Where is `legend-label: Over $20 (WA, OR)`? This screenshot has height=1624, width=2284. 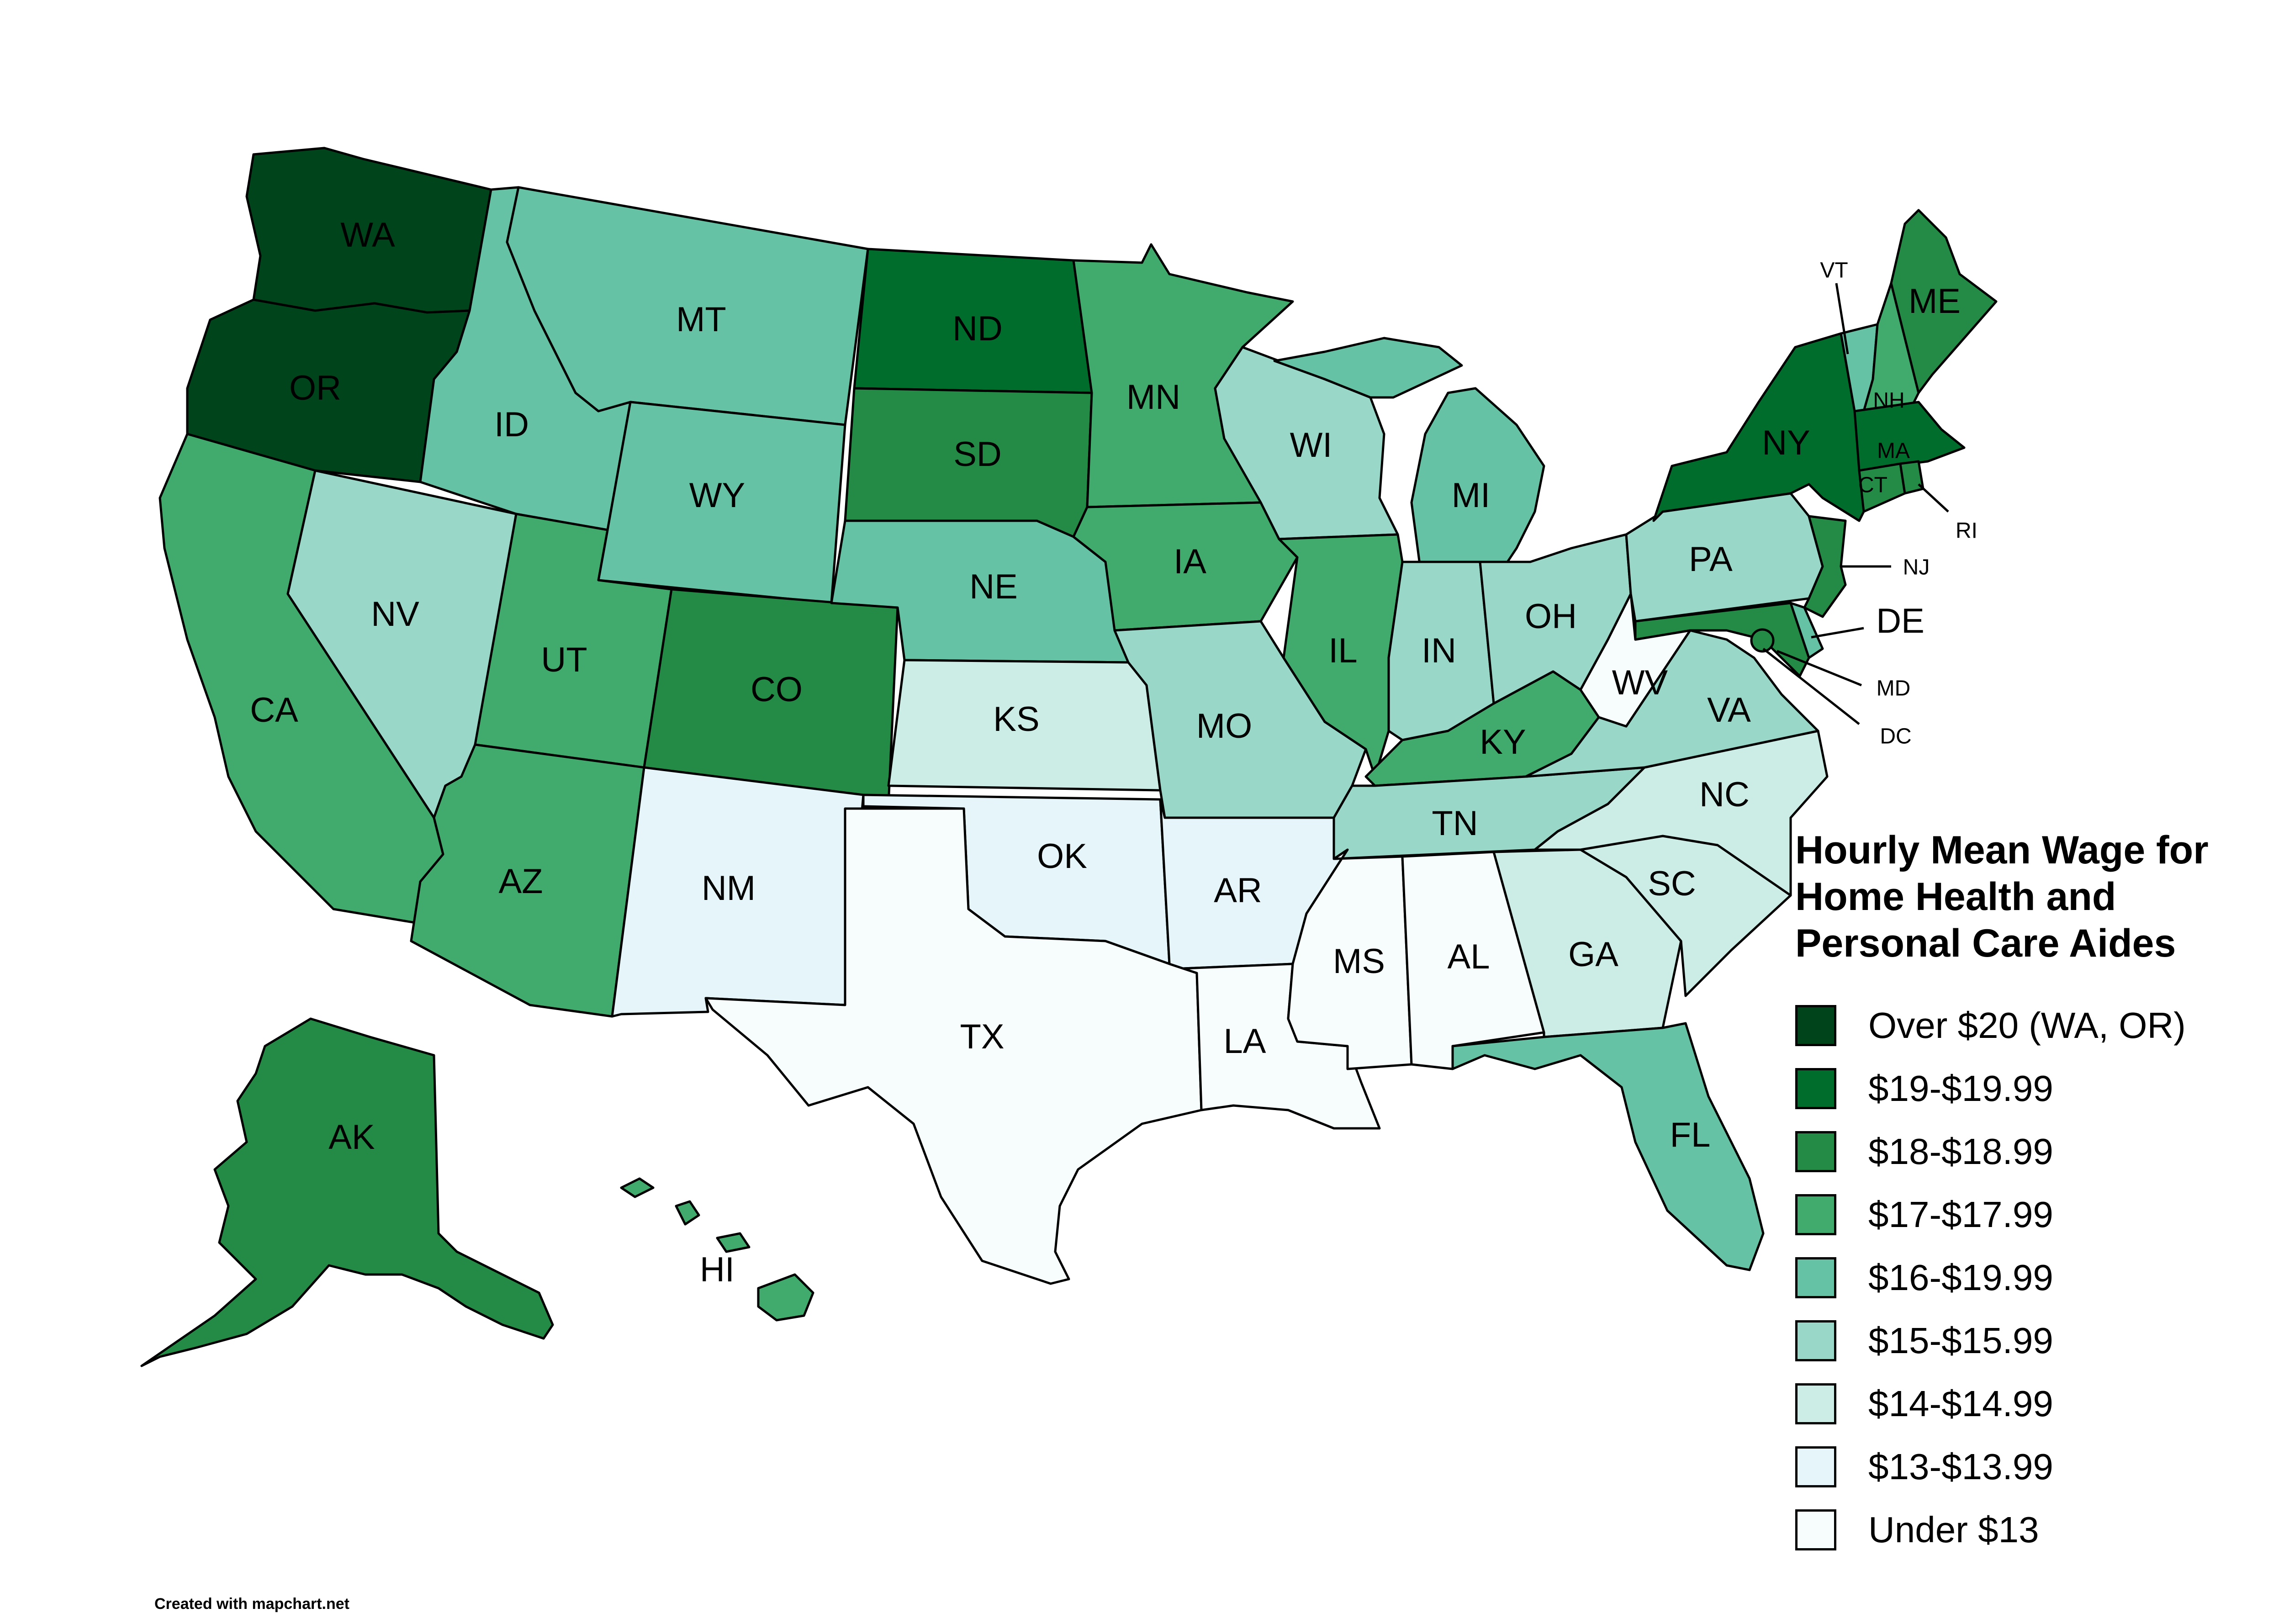 legend-label: Over $20 (WA, OR) is located at coordinates (2027, 1025).